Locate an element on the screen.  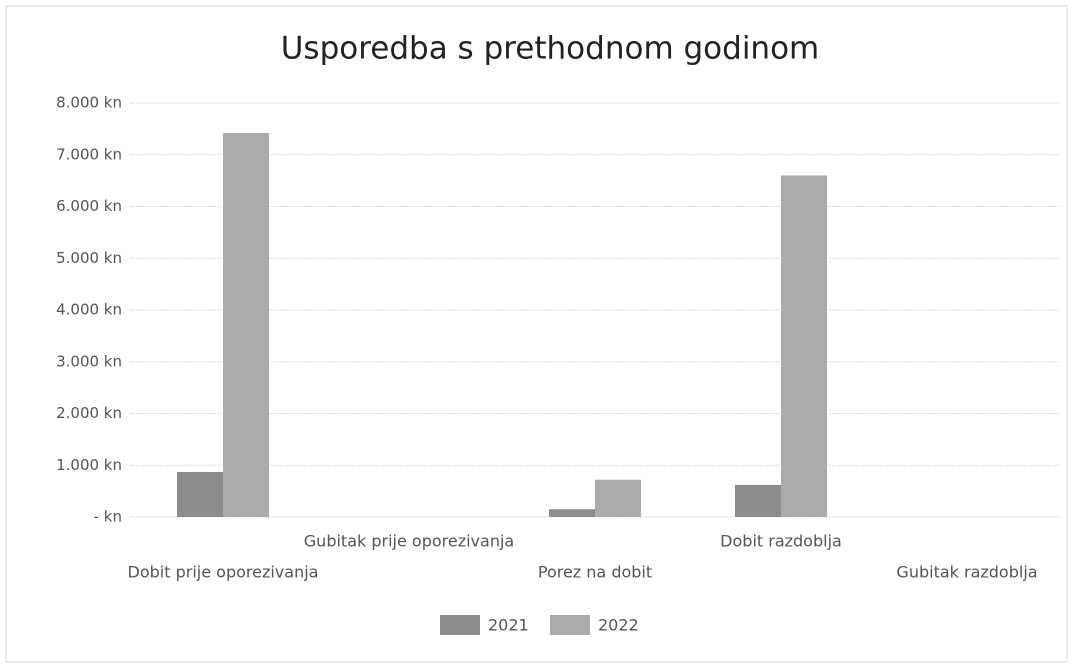
legend-label: 2021 is located at coordinates (508, 625).